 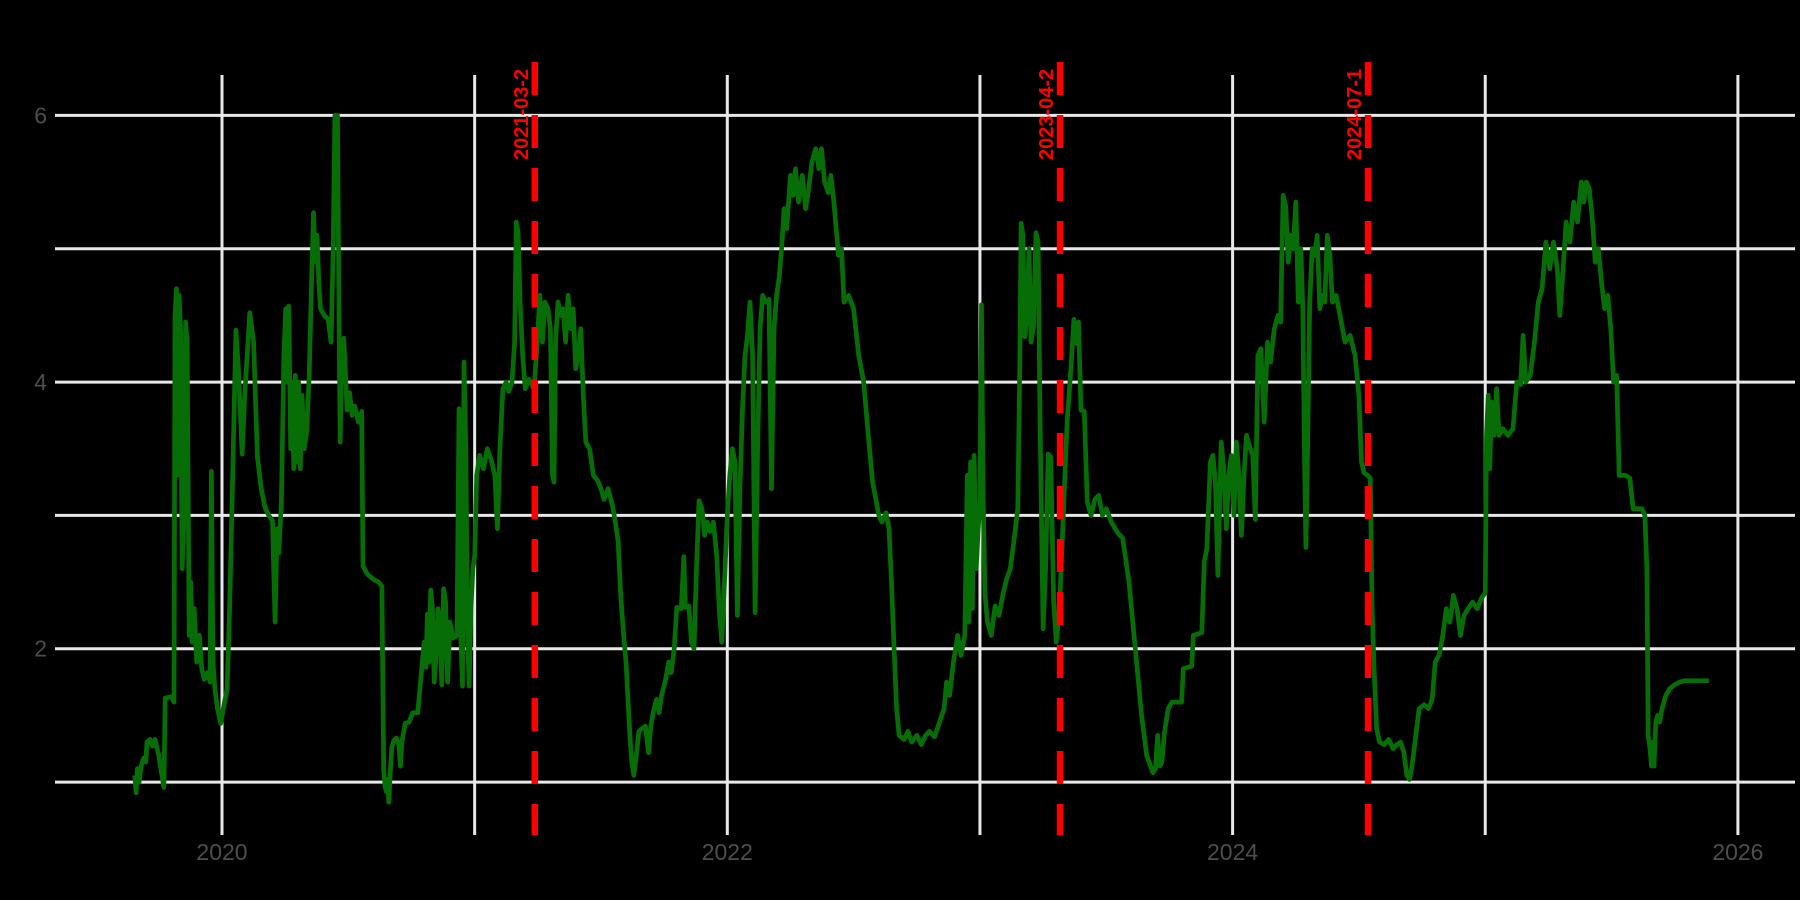 I want to click on x-tick-label: 2020, so click(x=221, y=852).